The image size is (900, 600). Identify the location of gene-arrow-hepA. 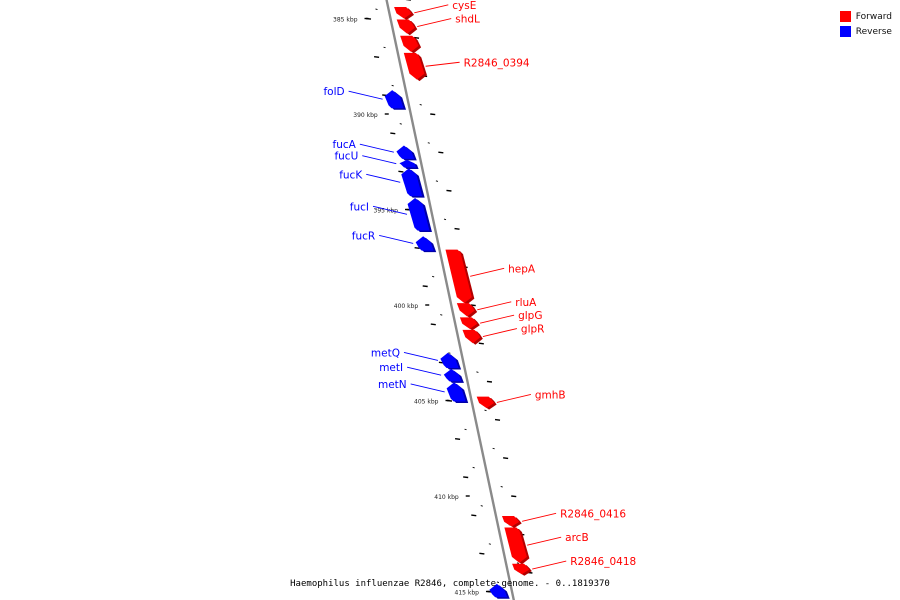
(460, 277).